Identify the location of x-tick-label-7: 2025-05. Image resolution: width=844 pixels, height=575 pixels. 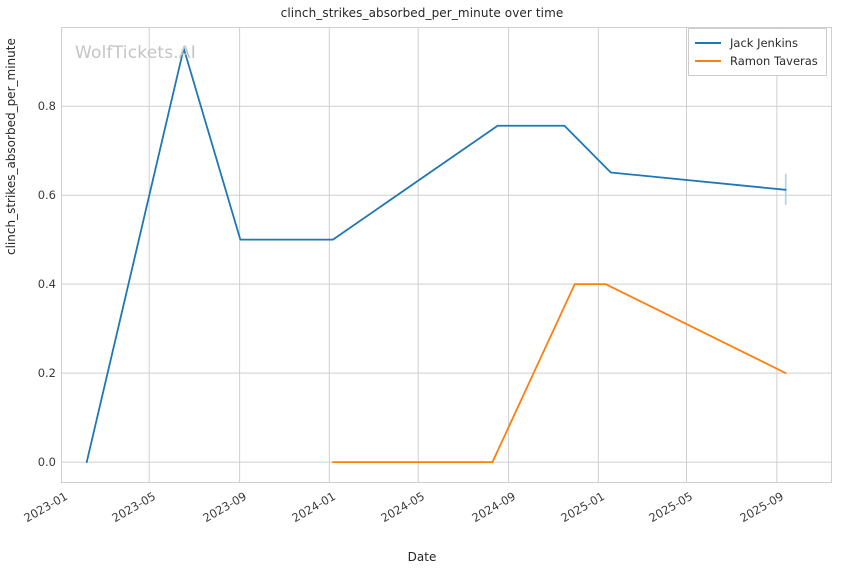
(671, 507).